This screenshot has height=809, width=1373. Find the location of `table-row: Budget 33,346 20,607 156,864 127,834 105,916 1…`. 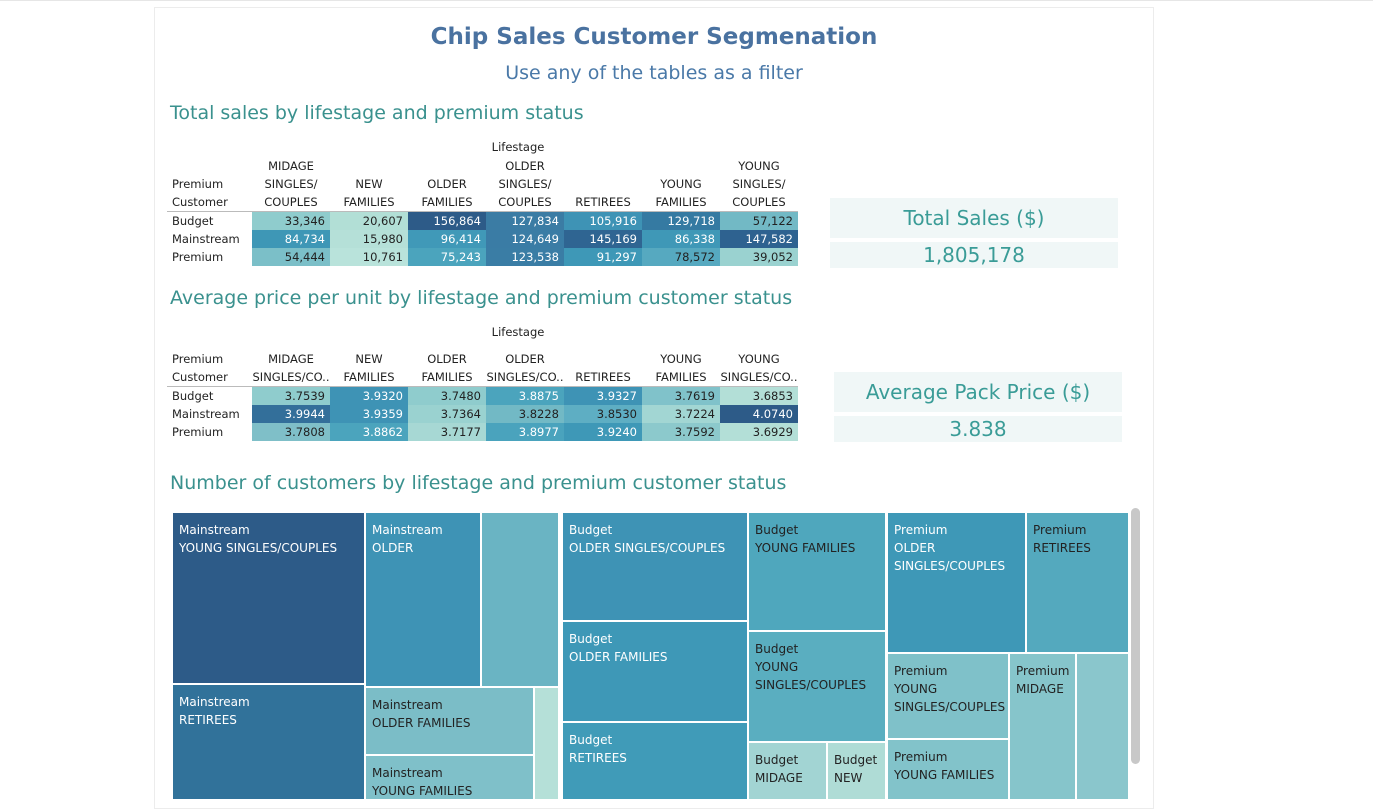

table-row: Budget 33,346 20,607 156,864 127,834 105,916 1… is located at coordinates (482, 220).